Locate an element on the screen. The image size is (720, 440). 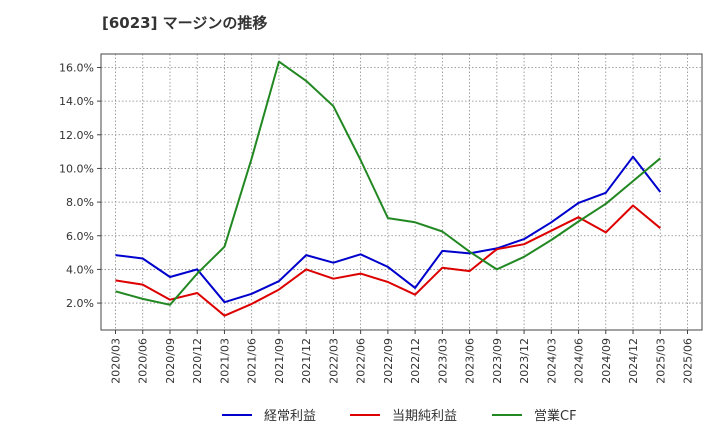
y-tick-label: 16.0% is located at coordinates (76, 67).